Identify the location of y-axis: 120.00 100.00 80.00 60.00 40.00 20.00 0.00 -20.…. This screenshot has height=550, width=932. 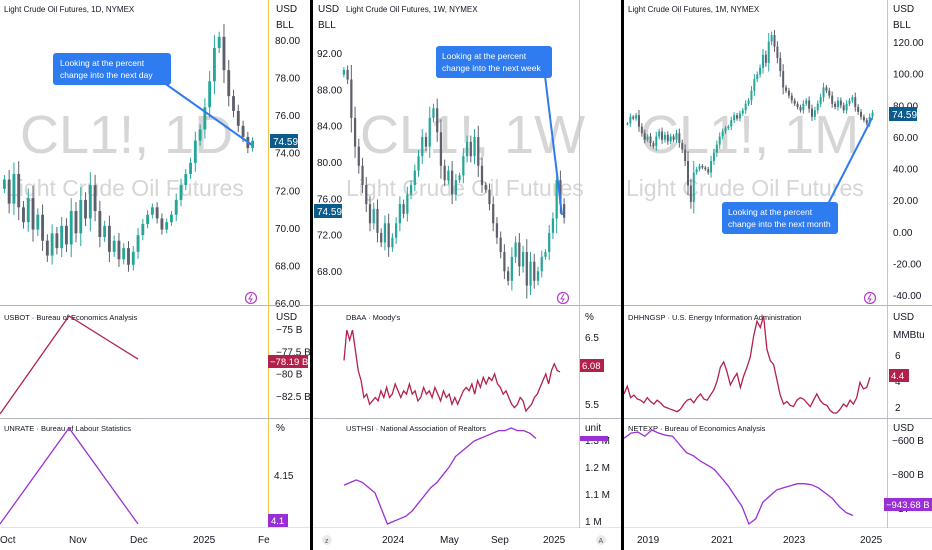
(908, 170).